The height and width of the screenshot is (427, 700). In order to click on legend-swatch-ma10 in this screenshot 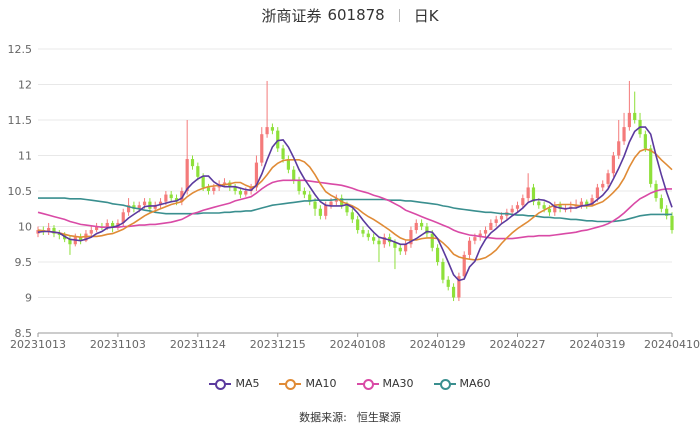, I will do `click(290, 384)`.